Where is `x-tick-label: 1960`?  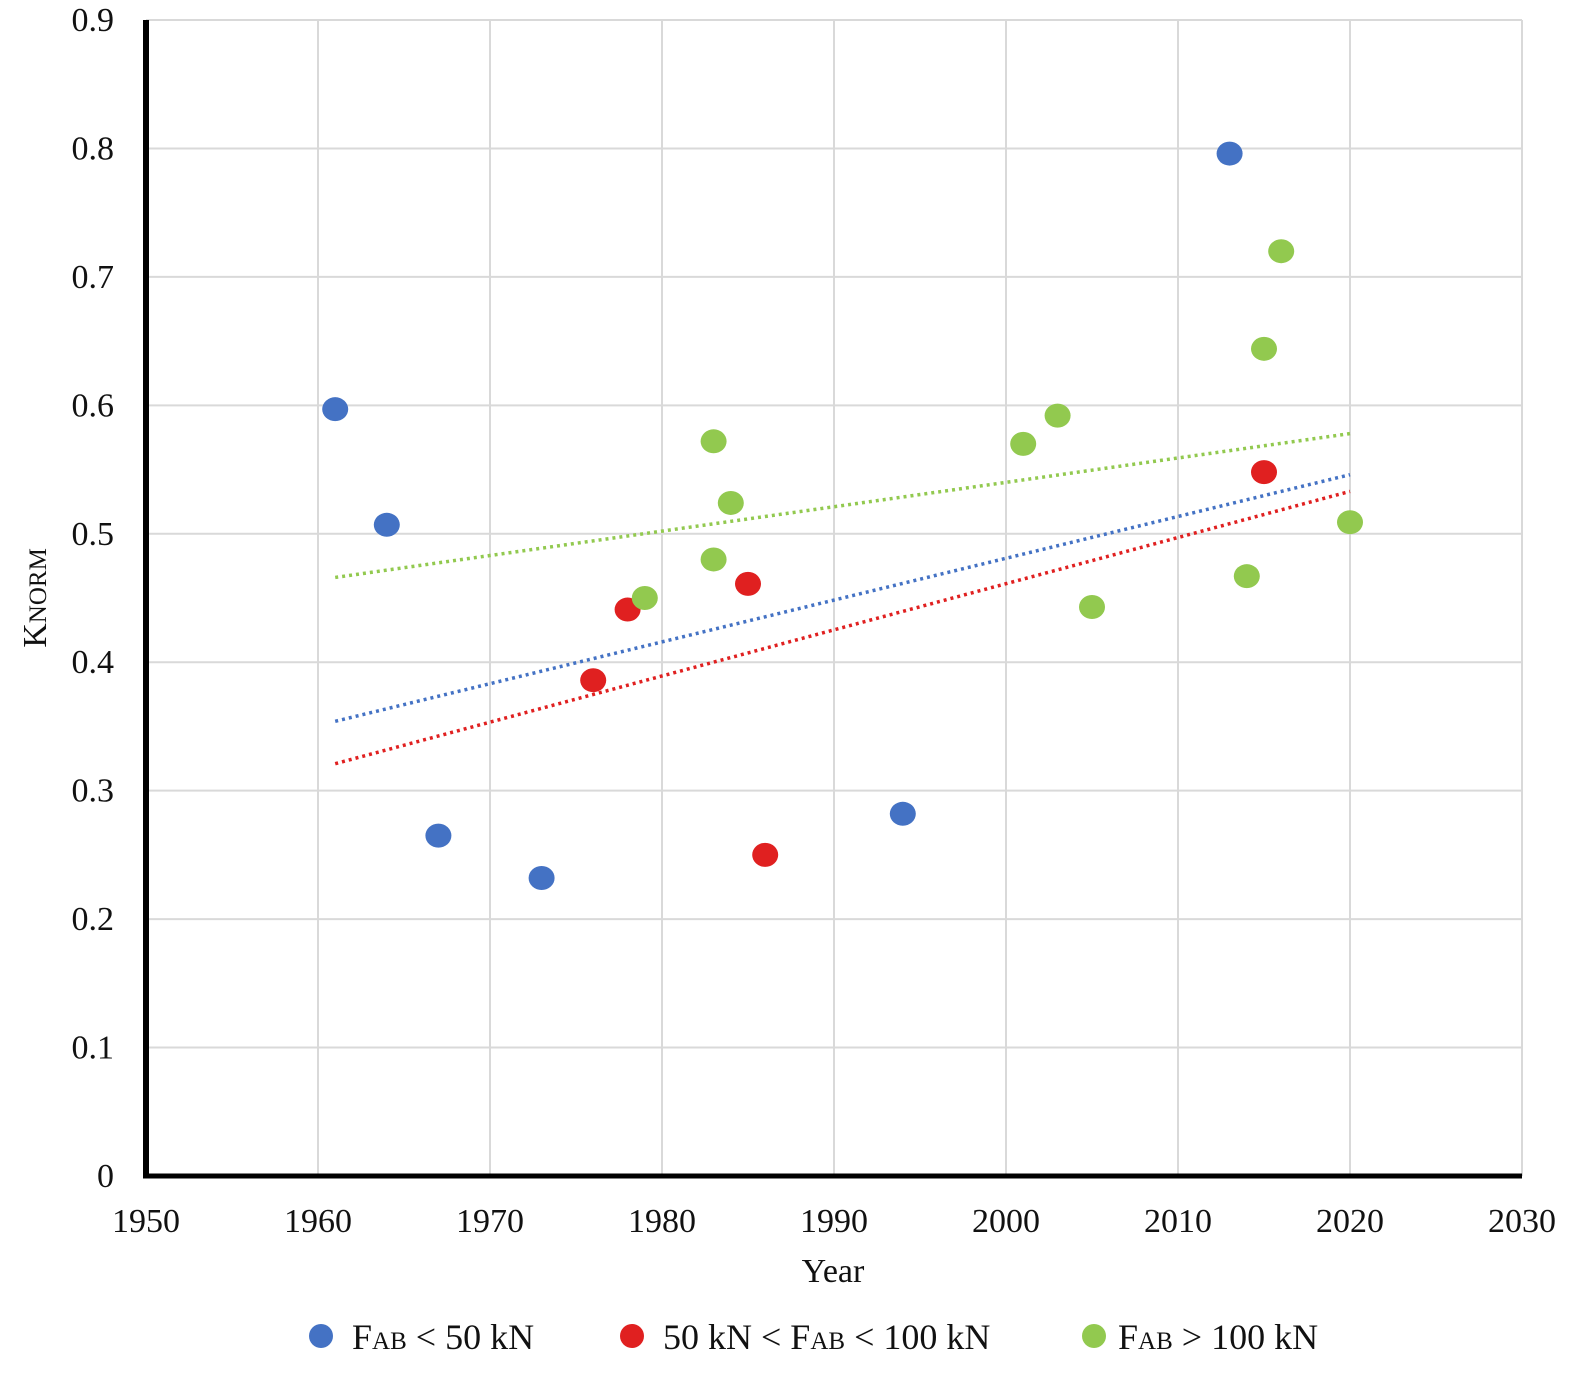 x-tick-label: 1960 is located at coordinates (318, 1221).